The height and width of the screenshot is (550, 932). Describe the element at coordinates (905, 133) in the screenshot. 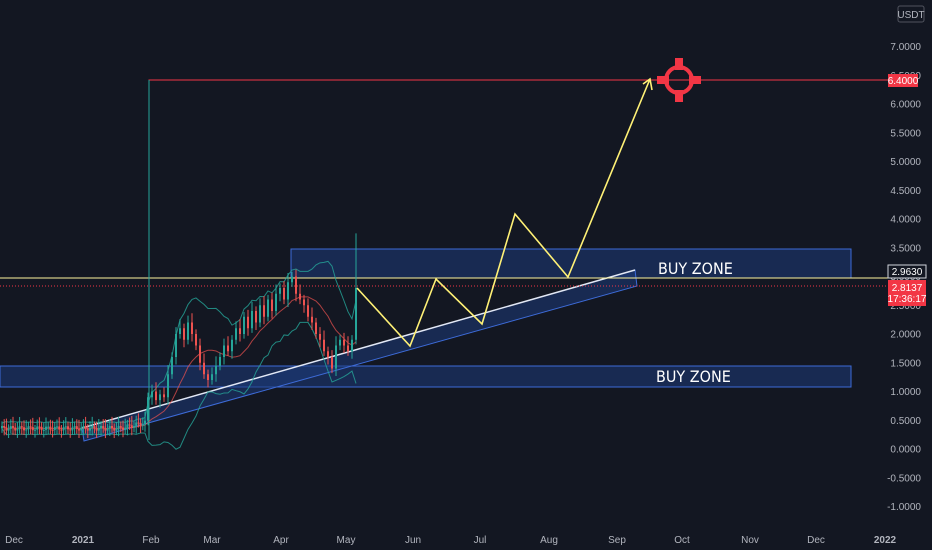

I see `price-tick-label: 5.5000` at that location.